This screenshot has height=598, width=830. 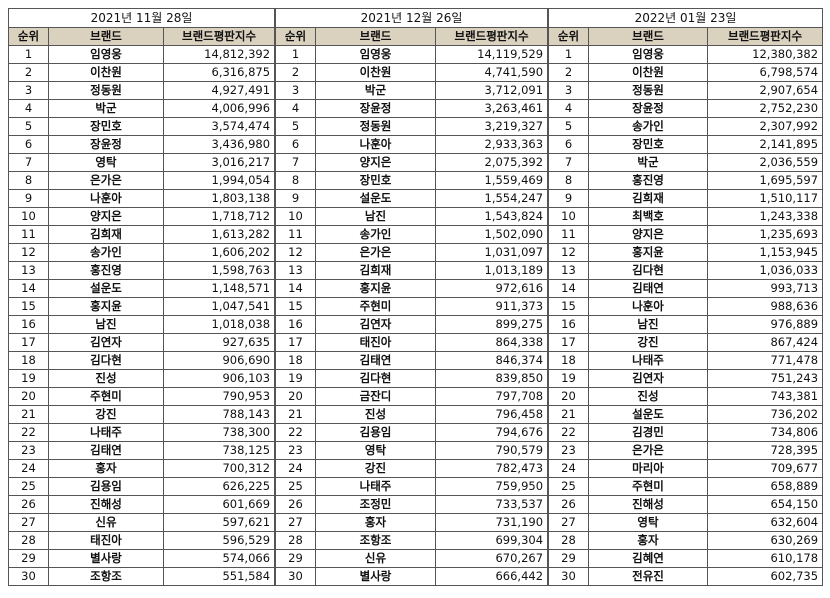 What do you see at coordinates (295, 486) in the screenshot?
I see `rank-cell: 25` at bounding box center [295, 486].